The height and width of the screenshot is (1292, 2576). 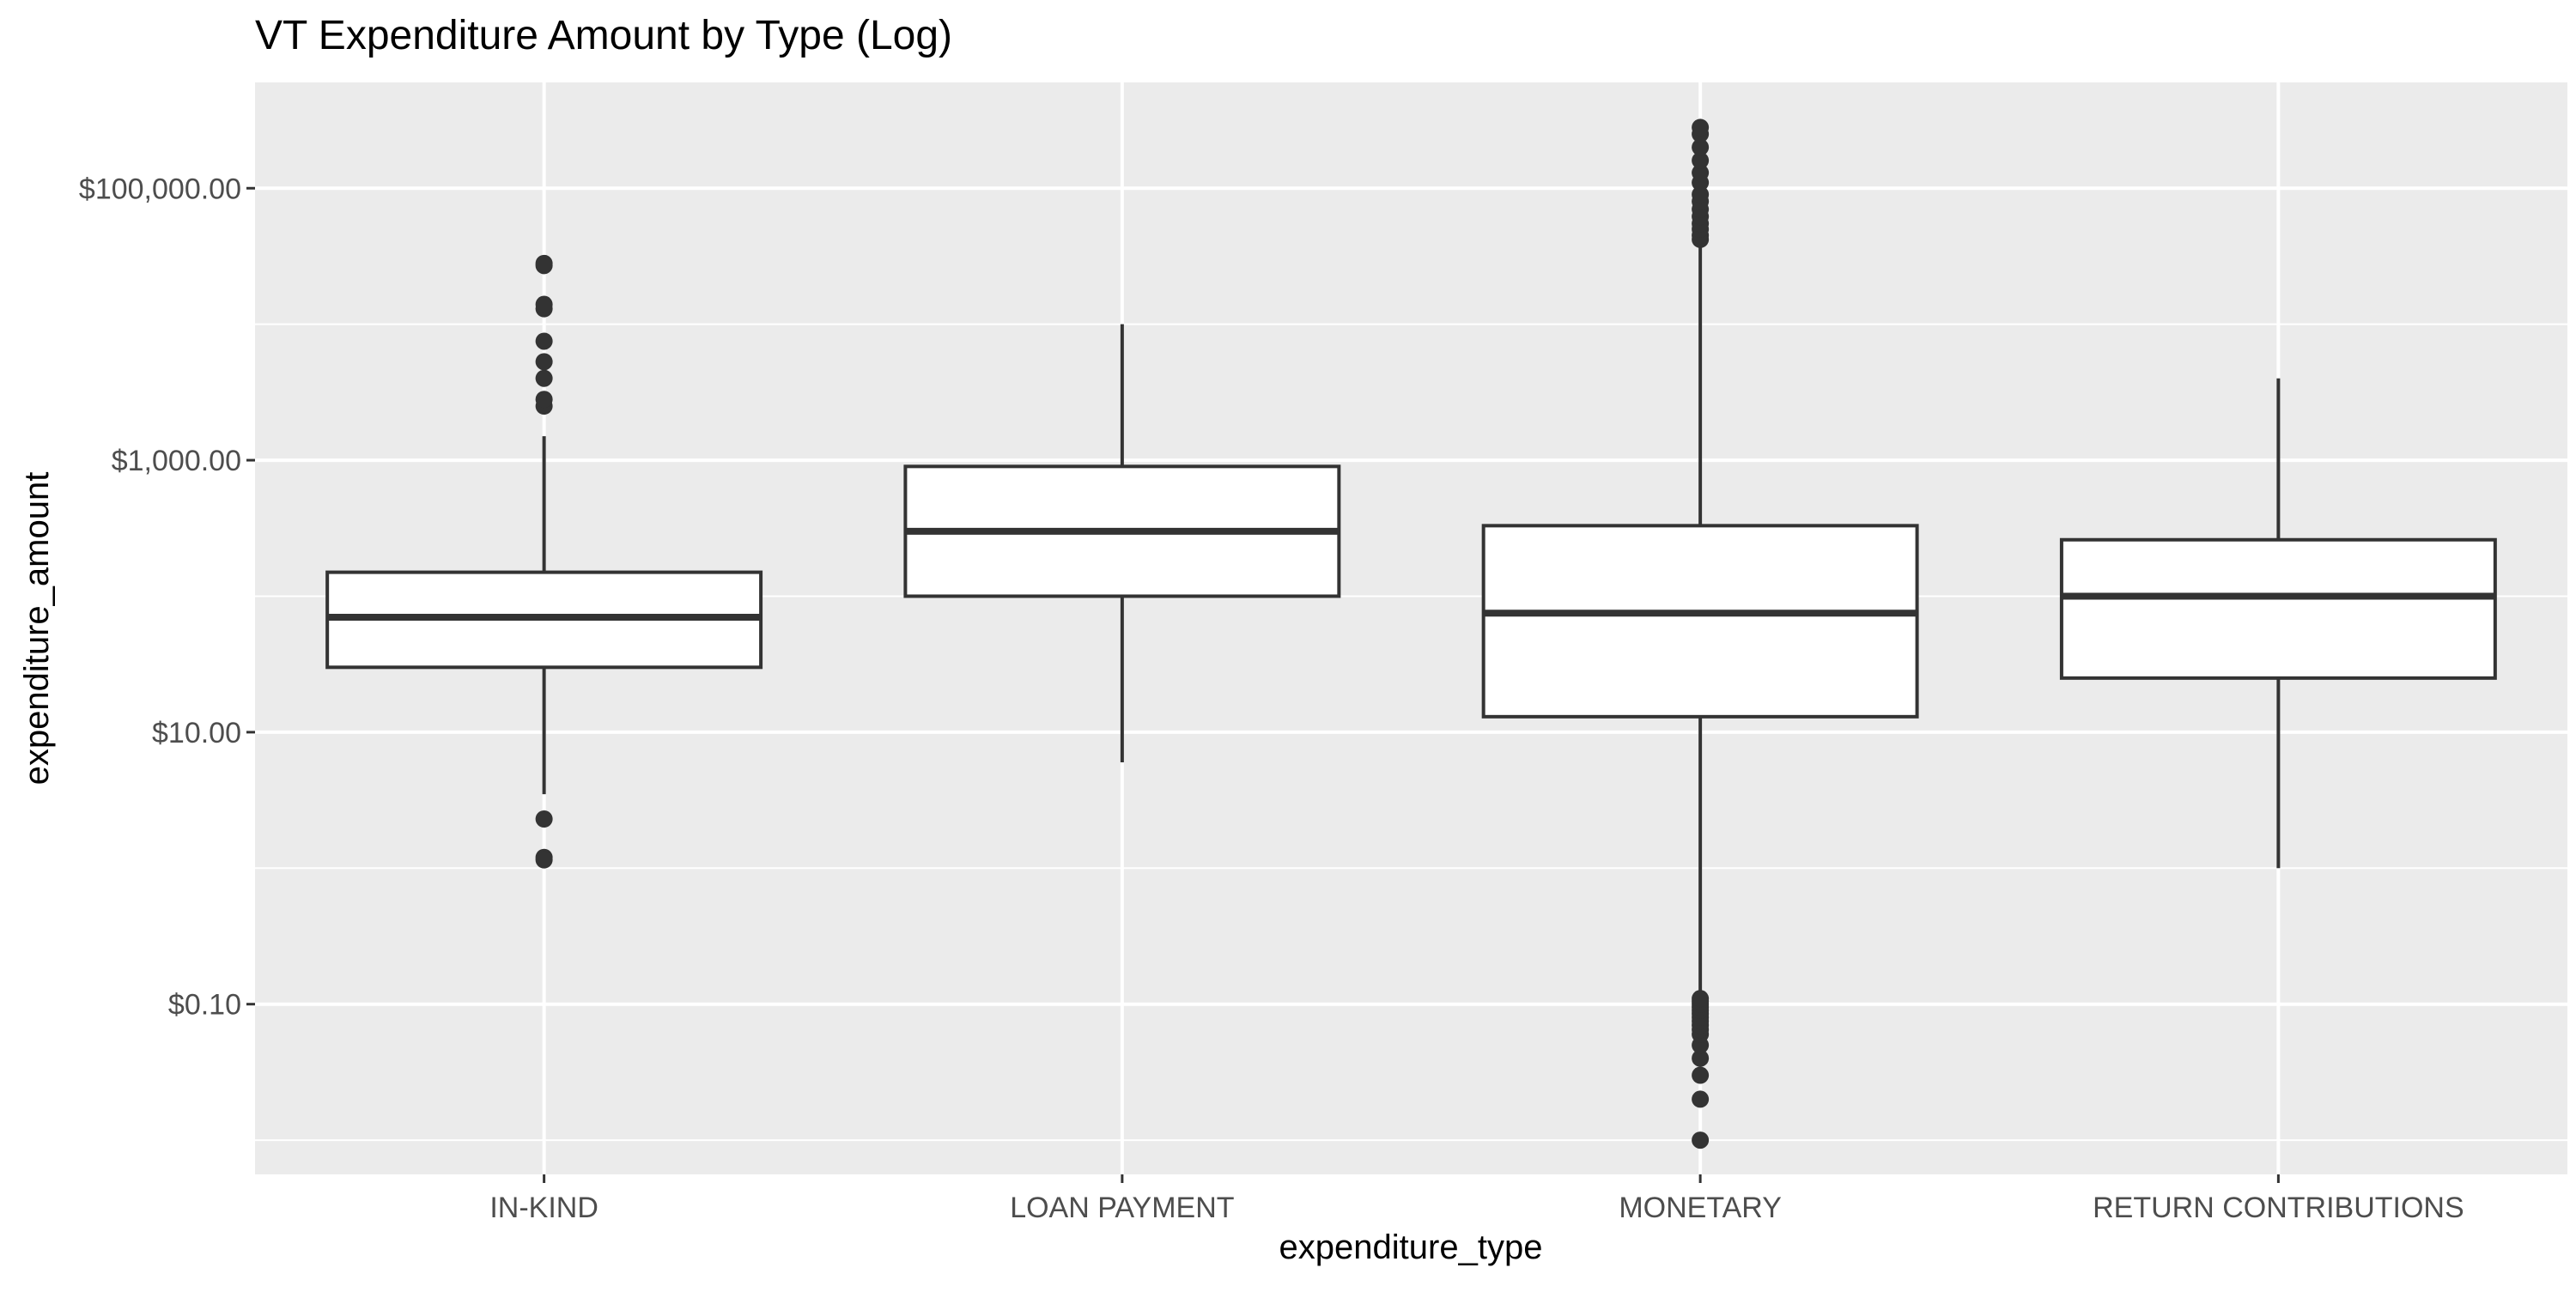 I want to click on x-tick-label: IN-KIND, so click(x=543, y=1208).